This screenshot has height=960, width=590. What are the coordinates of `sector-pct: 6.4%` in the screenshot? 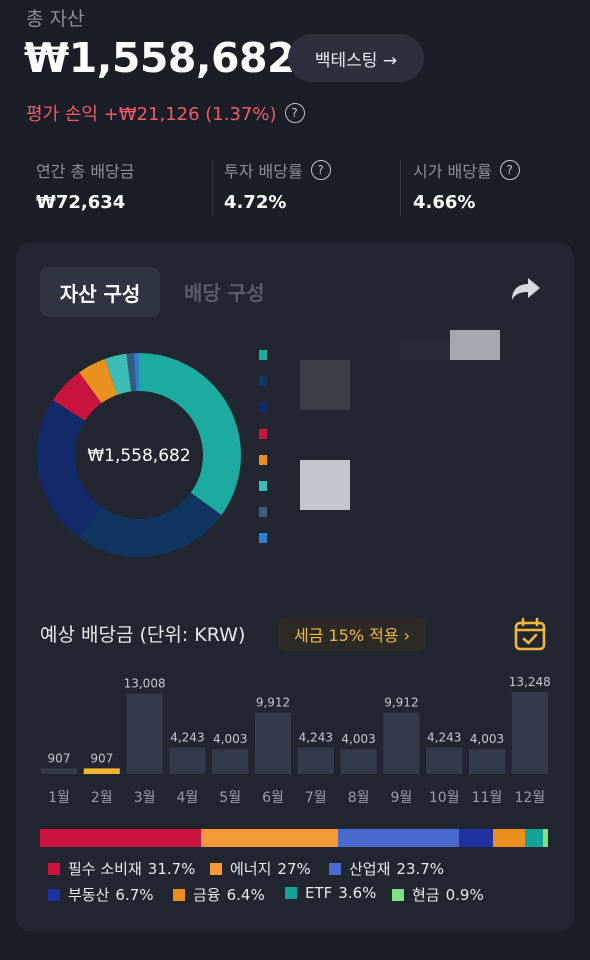 It's located at (245, 894).